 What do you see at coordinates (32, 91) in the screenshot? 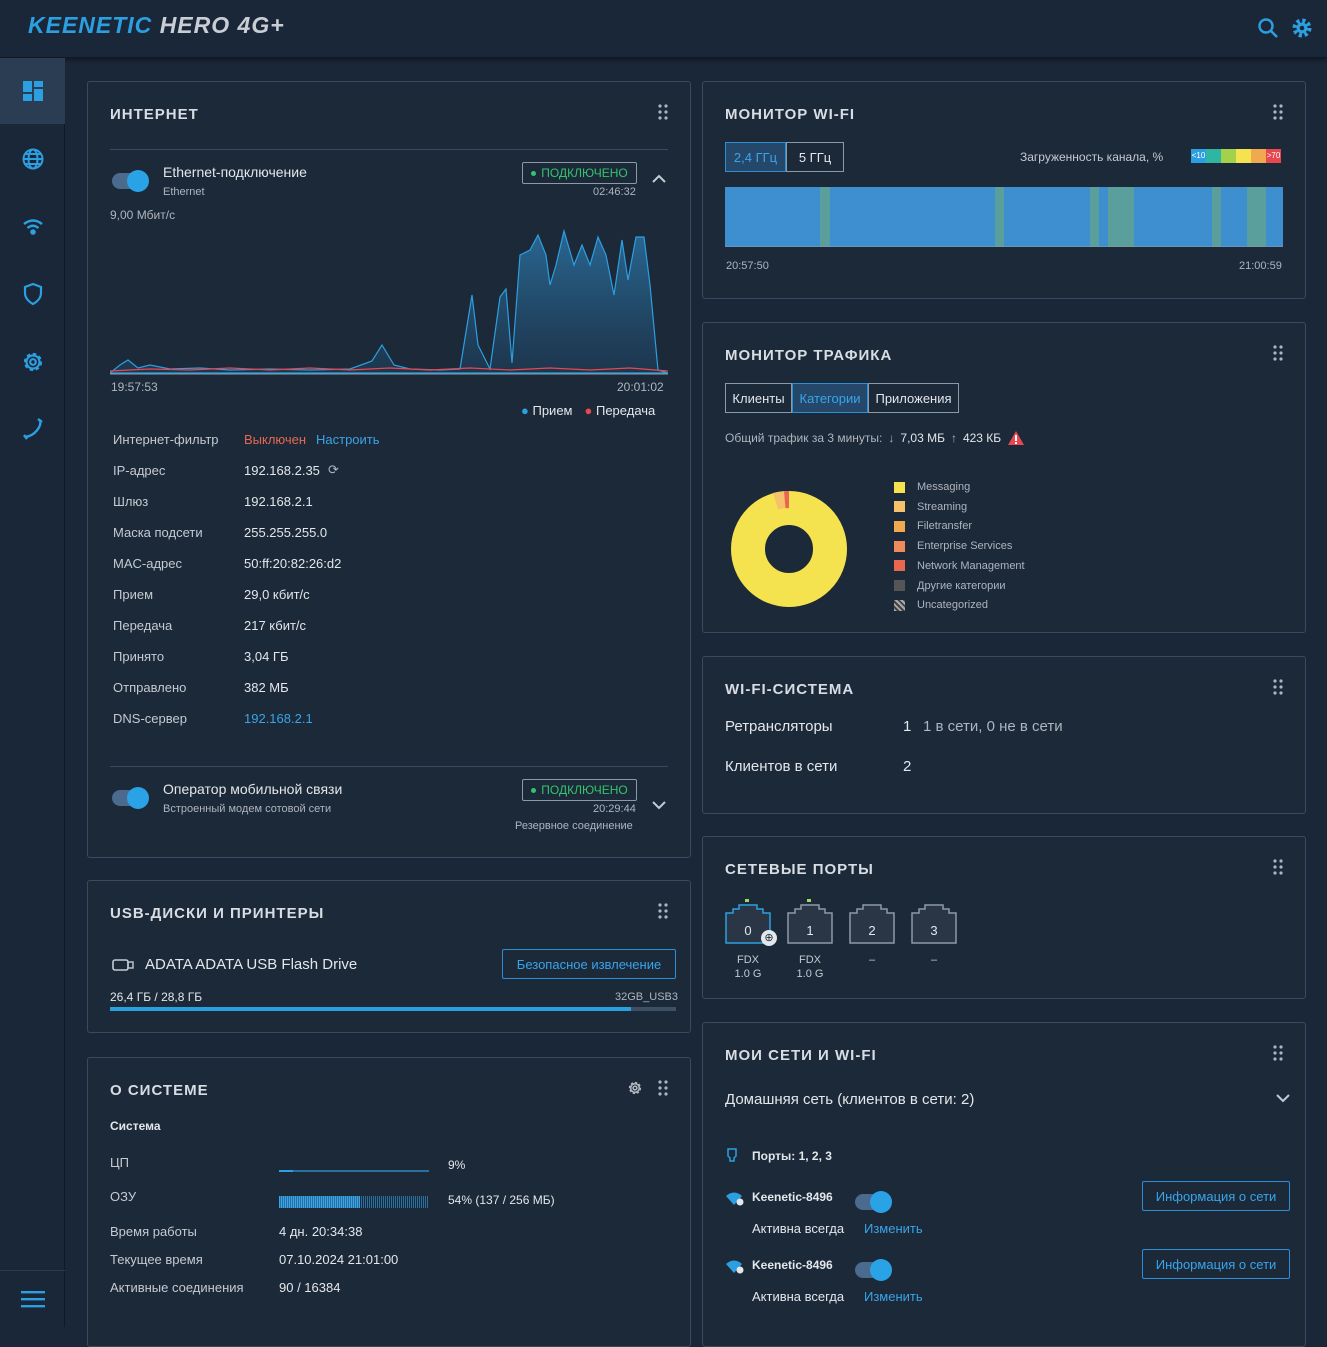
I see `sidebar-item-dashboard` at bounding box center [32, 91].